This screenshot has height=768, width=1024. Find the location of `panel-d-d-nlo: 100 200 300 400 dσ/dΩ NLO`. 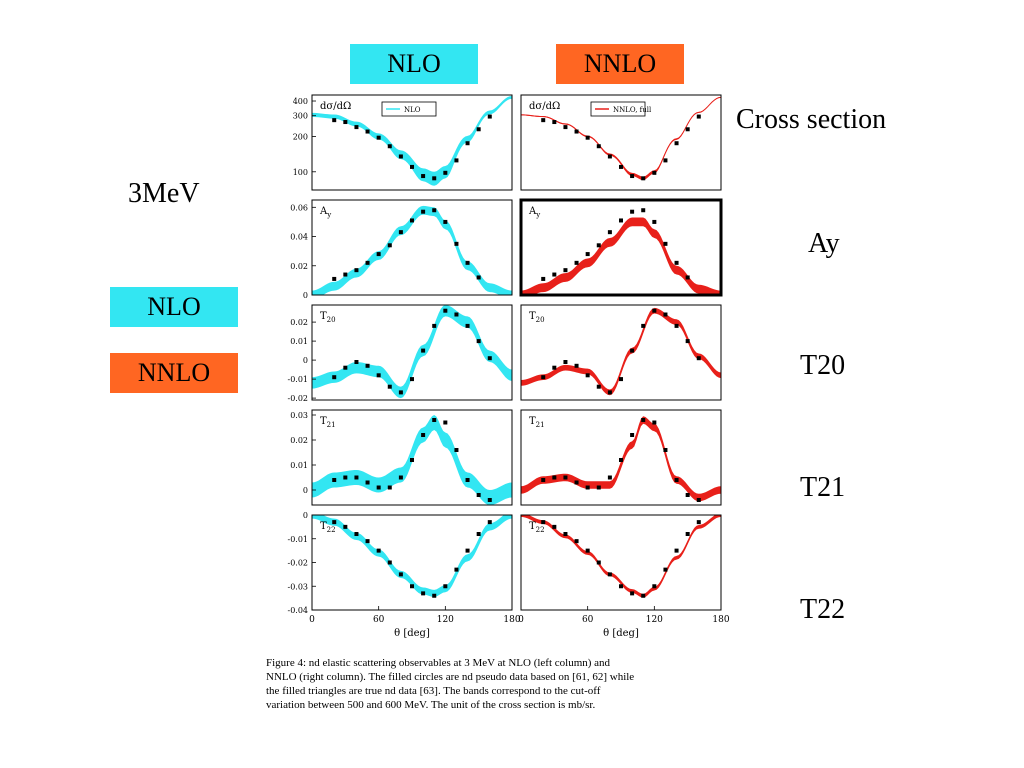

panel-d-d-nlo: 100 200 300 400 dσ/dΩ NLO is located at coordinates (403, 142).